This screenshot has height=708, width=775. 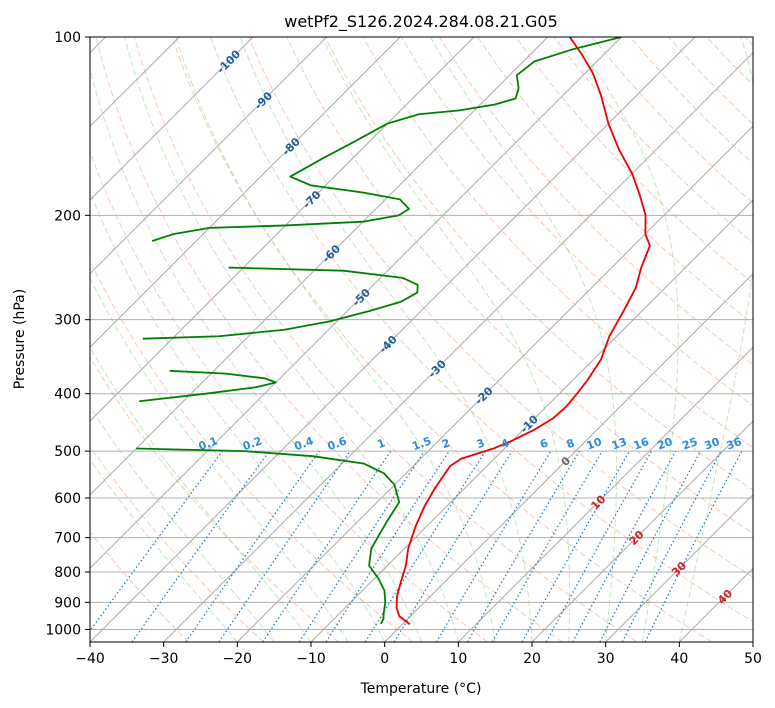 I want to click on mixing-ratio-label: 0.6, so click(x=337, y=443).